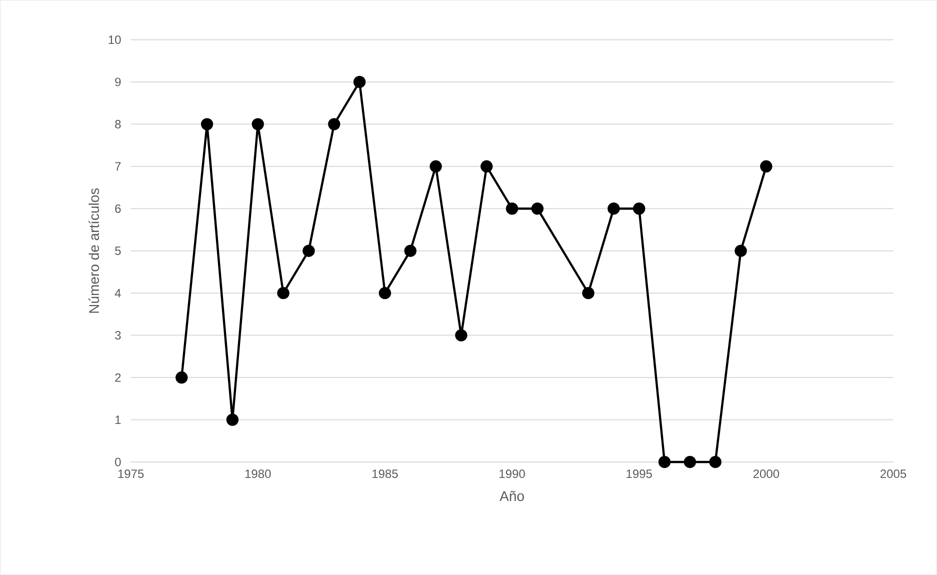 This screenshot has height=575, width=937. Describe the element at coordinates (118, 208) in the screenshot. I see `y-tick-label: 6` at that location.